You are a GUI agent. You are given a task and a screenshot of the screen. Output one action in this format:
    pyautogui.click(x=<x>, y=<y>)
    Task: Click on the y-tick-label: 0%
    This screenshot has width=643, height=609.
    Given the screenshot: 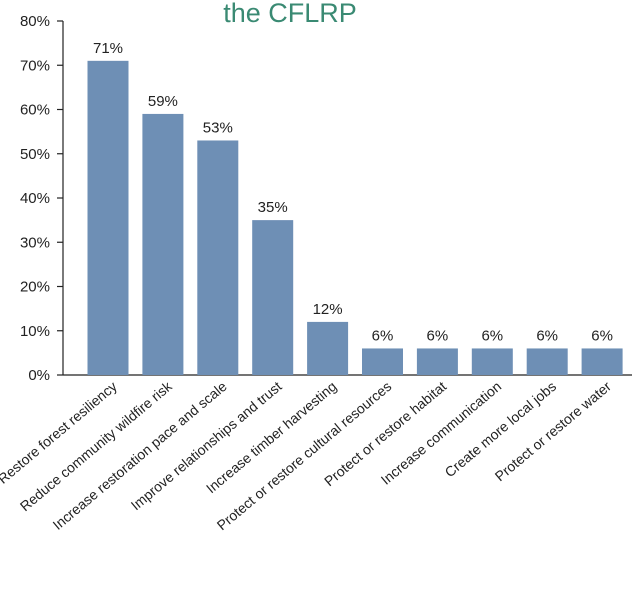 What is the action you would take?
    pyautogui.click(x=39, y=375)
    